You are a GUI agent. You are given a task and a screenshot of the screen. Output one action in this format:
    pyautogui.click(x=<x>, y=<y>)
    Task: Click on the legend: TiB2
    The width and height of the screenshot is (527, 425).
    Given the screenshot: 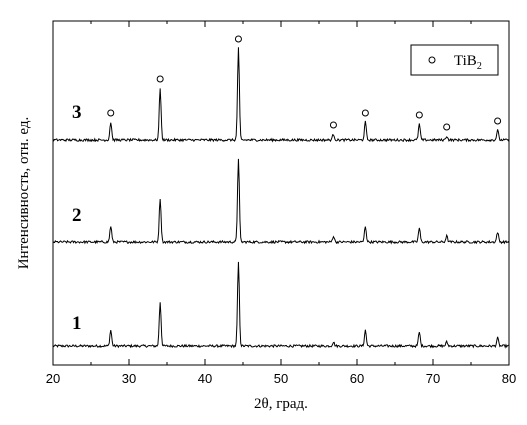 What is the action you would take?
    pyautogui.click(x=454, y=60)
    